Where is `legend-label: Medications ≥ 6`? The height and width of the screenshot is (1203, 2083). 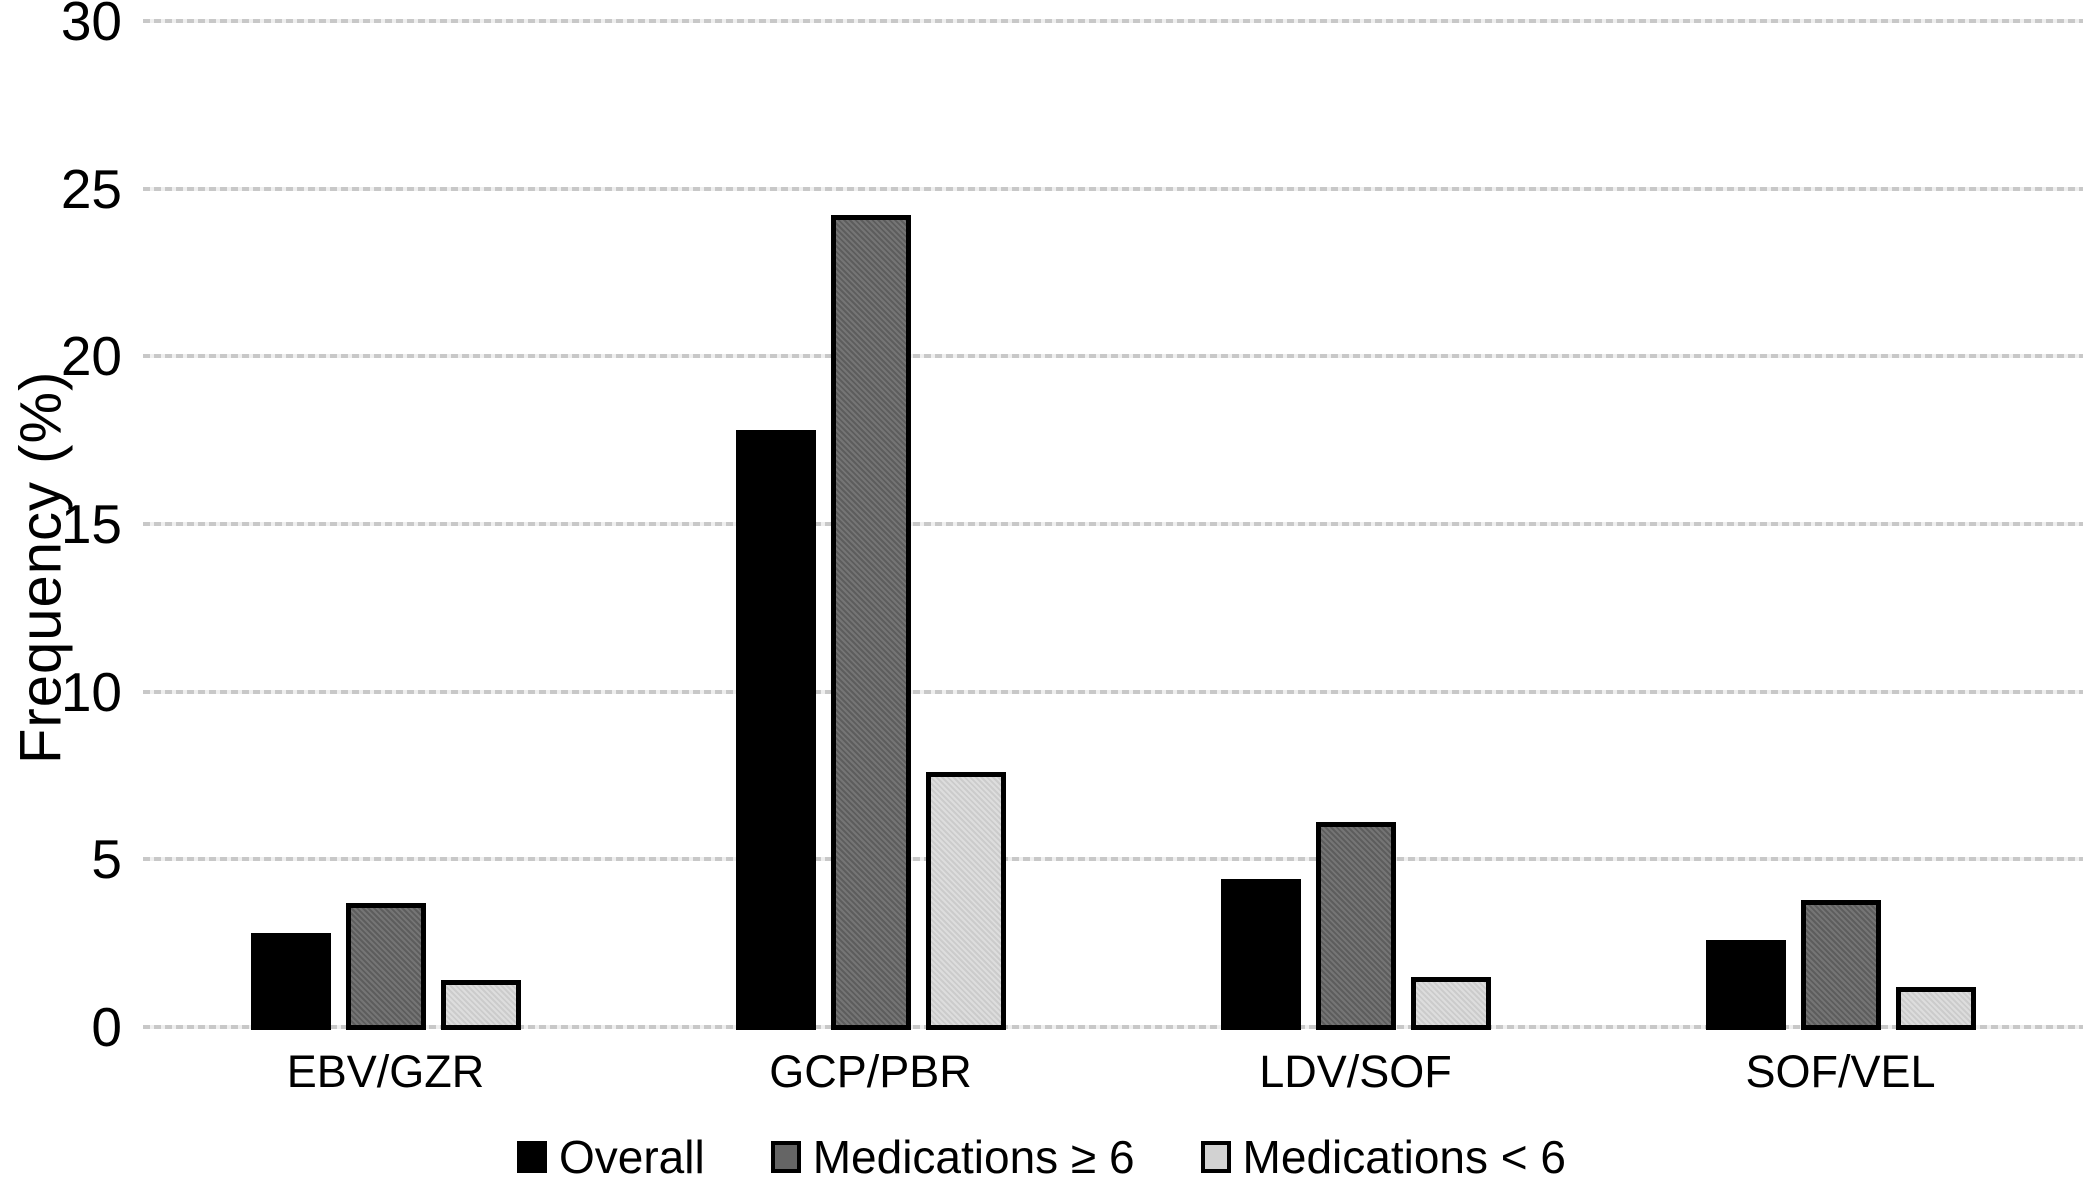
legend-label: Medications ≥ 6 is located at coordinates (973, 1157).